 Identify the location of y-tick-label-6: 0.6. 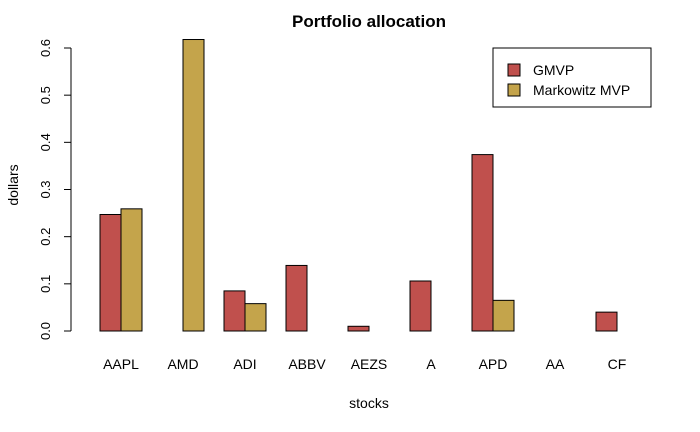
(45, 48).